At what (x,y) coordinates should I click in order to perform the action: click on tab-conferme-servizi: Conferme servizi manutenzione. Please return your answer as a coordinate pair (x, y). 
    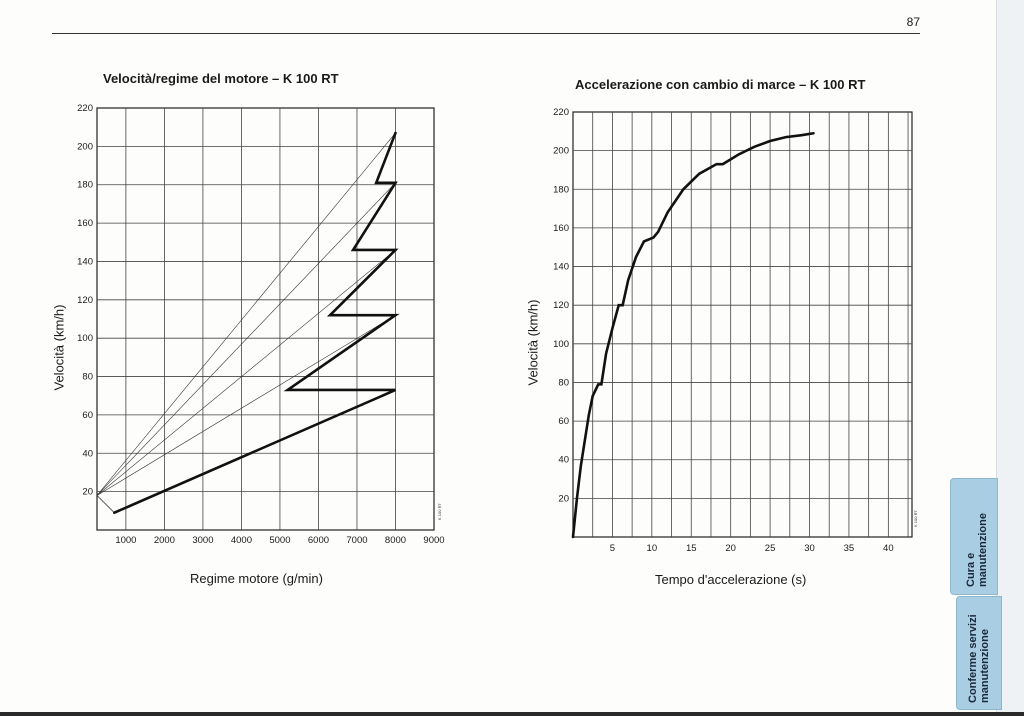
    Looking at the image, I should click on (979, 653).